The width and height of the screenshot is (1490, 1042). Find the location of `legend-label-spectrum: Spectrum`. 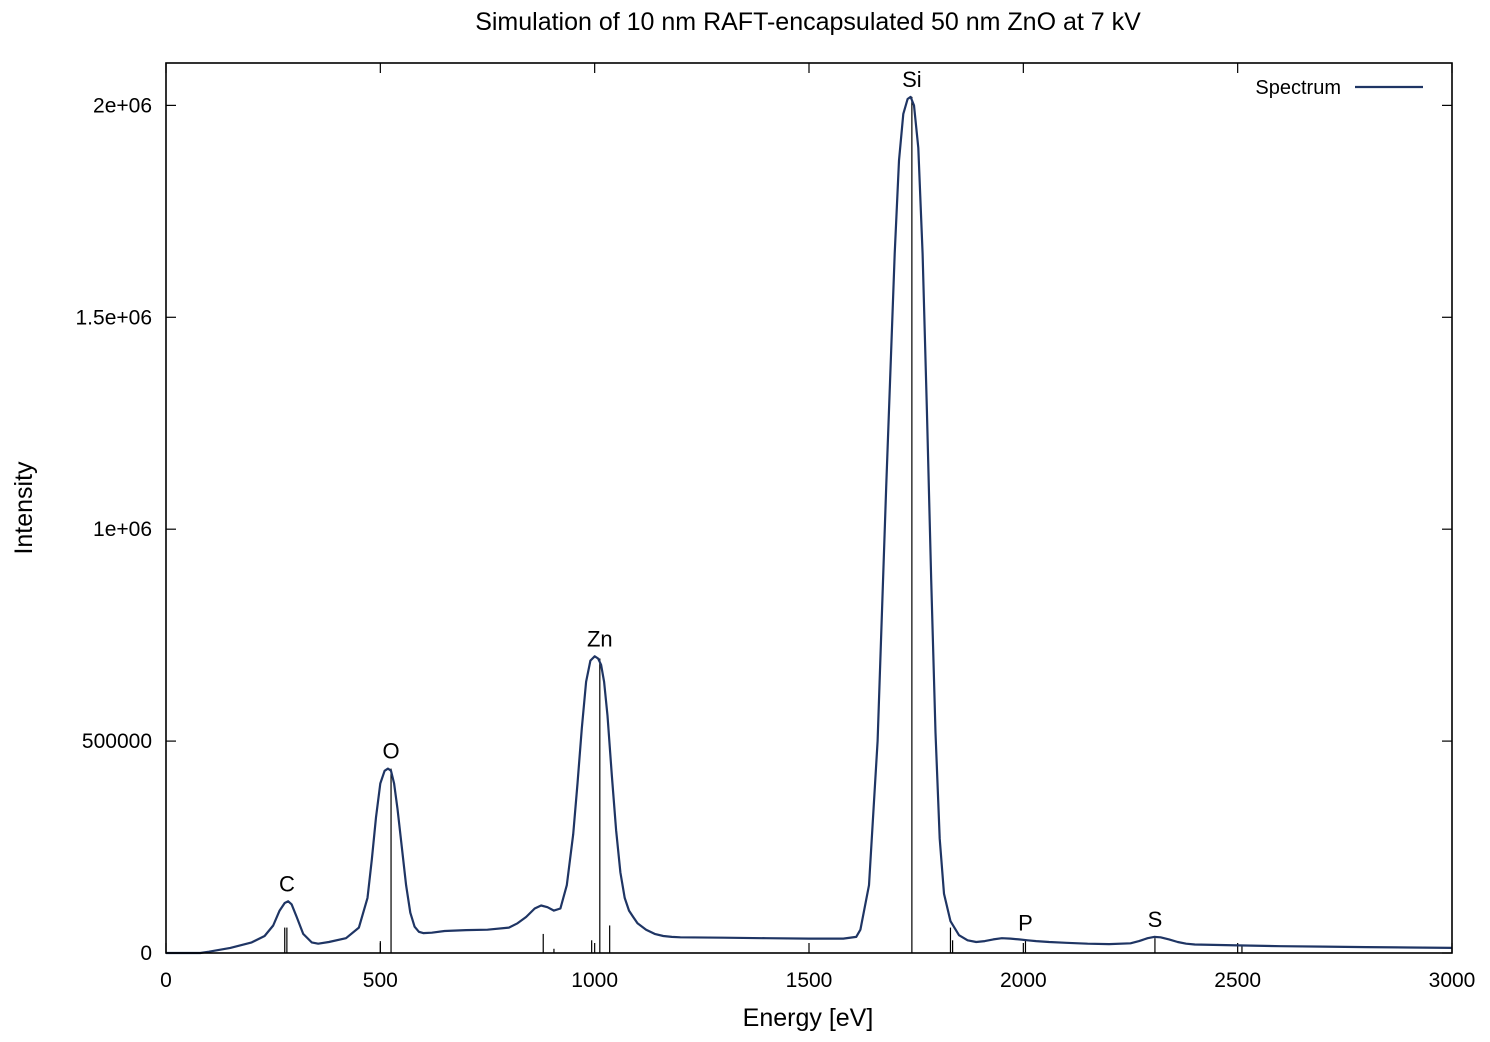

legend-label-spectrum: Spectrum is located at coordinates (1298, 88).